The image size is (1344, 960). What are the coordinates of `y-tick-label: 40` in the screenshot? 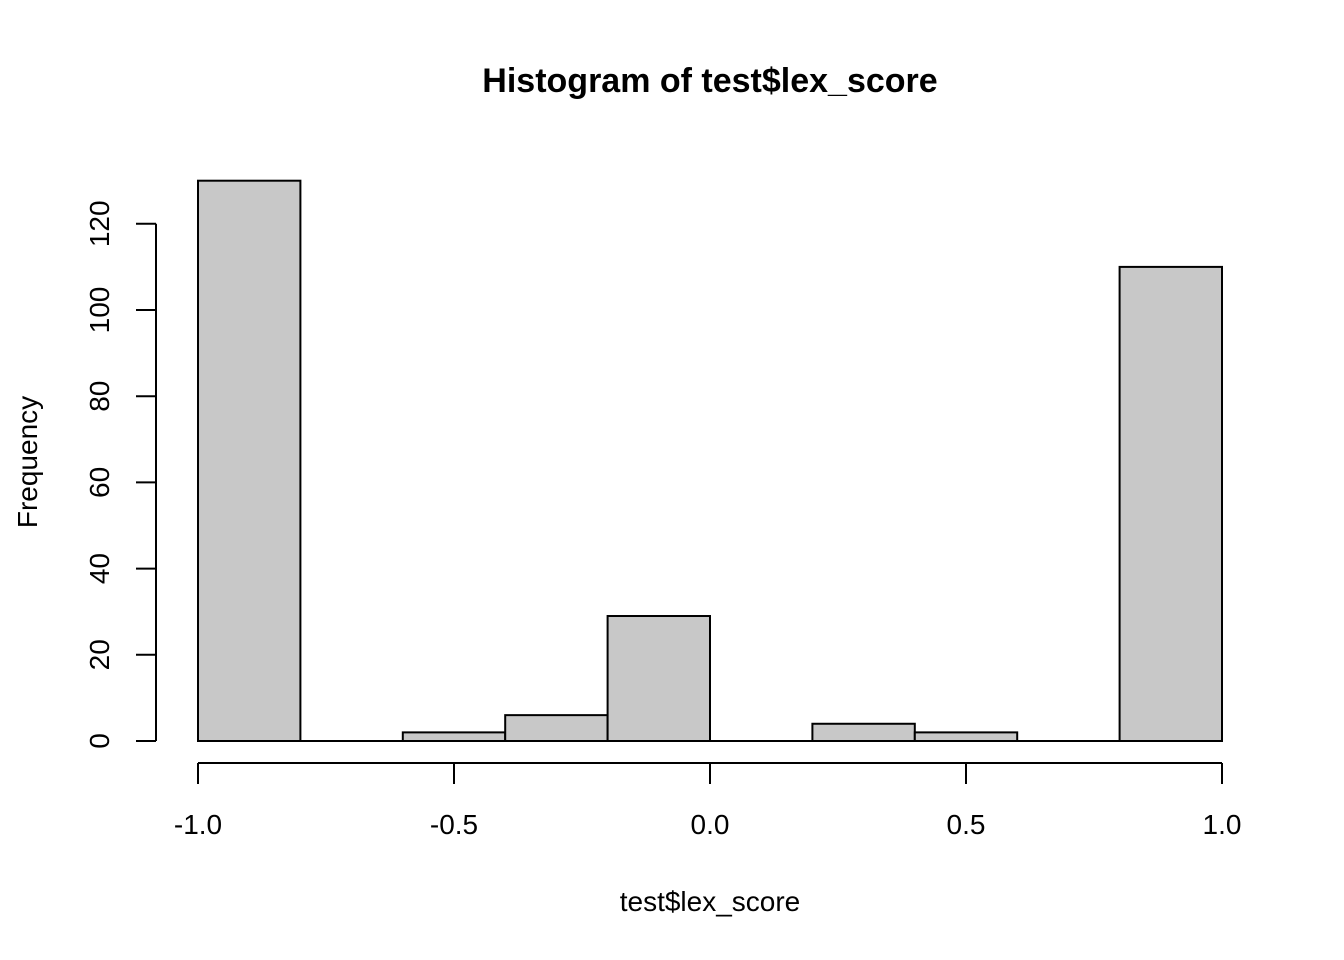 It's located at (99, 568).